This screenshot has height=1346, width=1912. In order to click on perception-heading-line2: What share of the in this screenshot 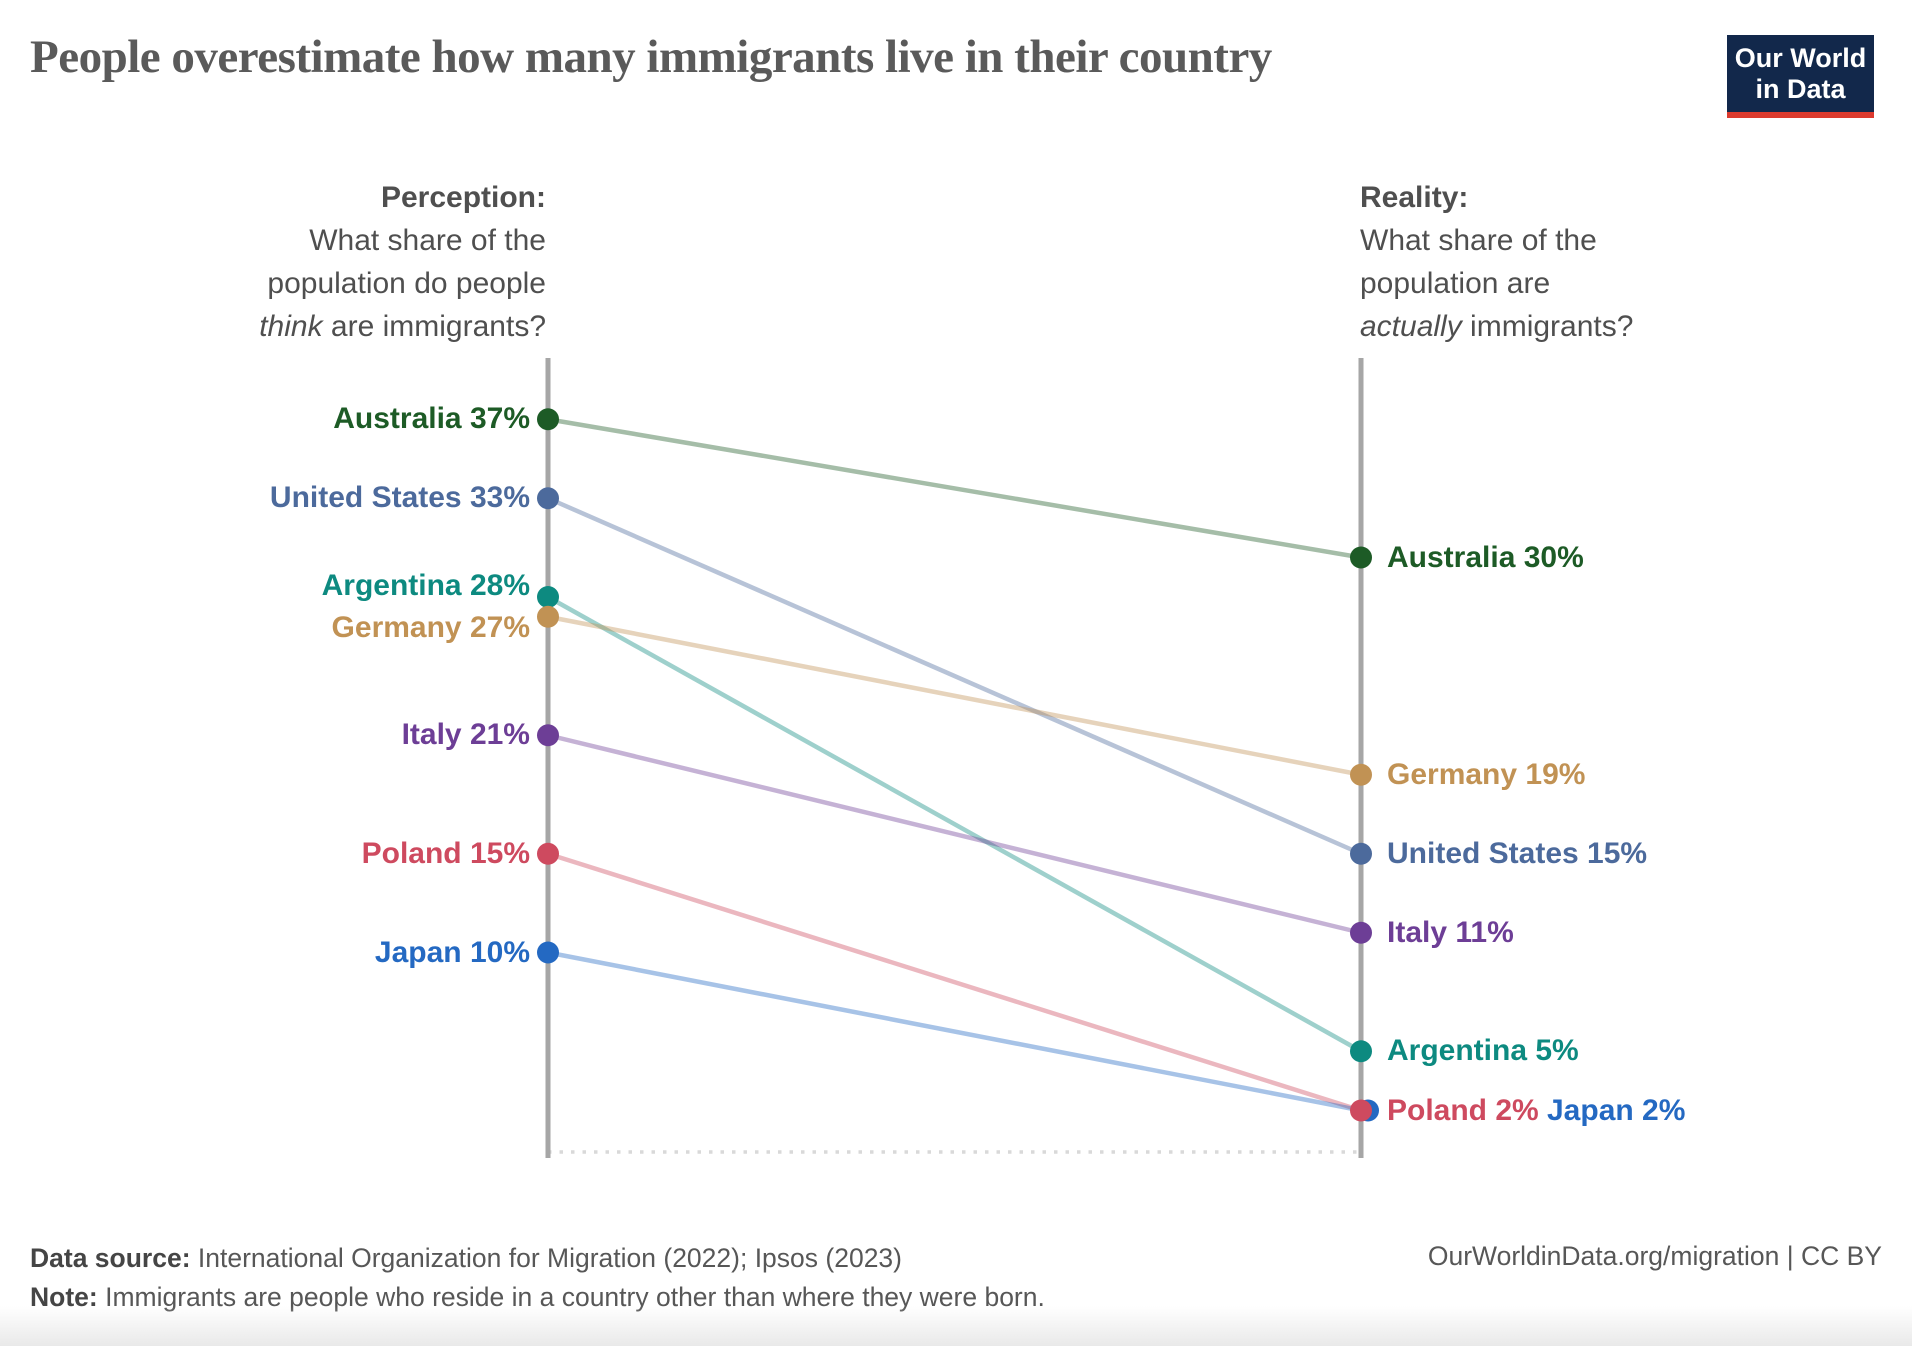, I will do `click(427, 240)`.